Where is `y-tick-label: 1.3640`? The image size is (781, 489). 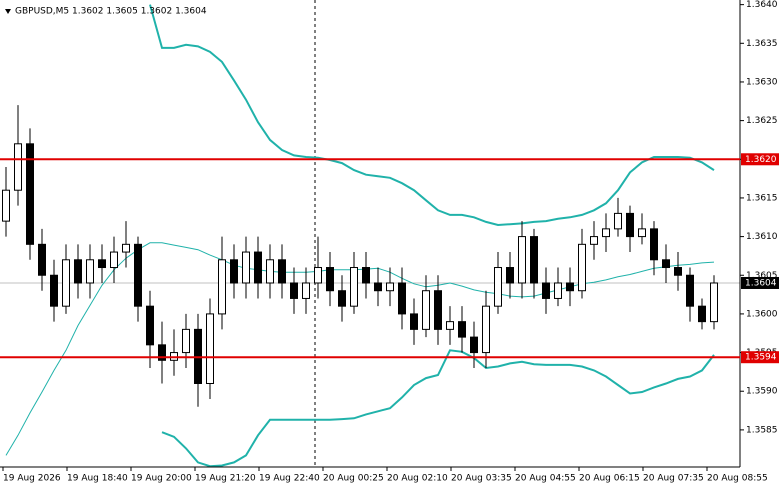
y-tick-label: 1.3640 is located at coordinates (762, 5).